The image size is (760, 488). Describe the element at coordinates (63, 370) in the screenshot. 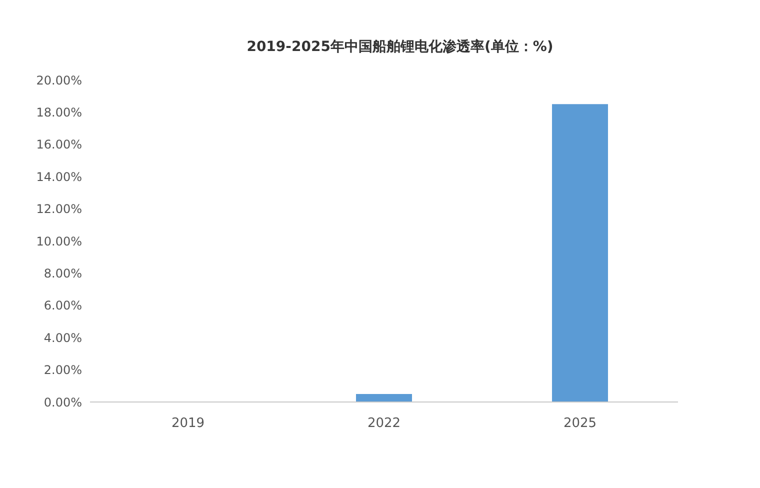

I see `y-tick-label: 2.00%` at that location.